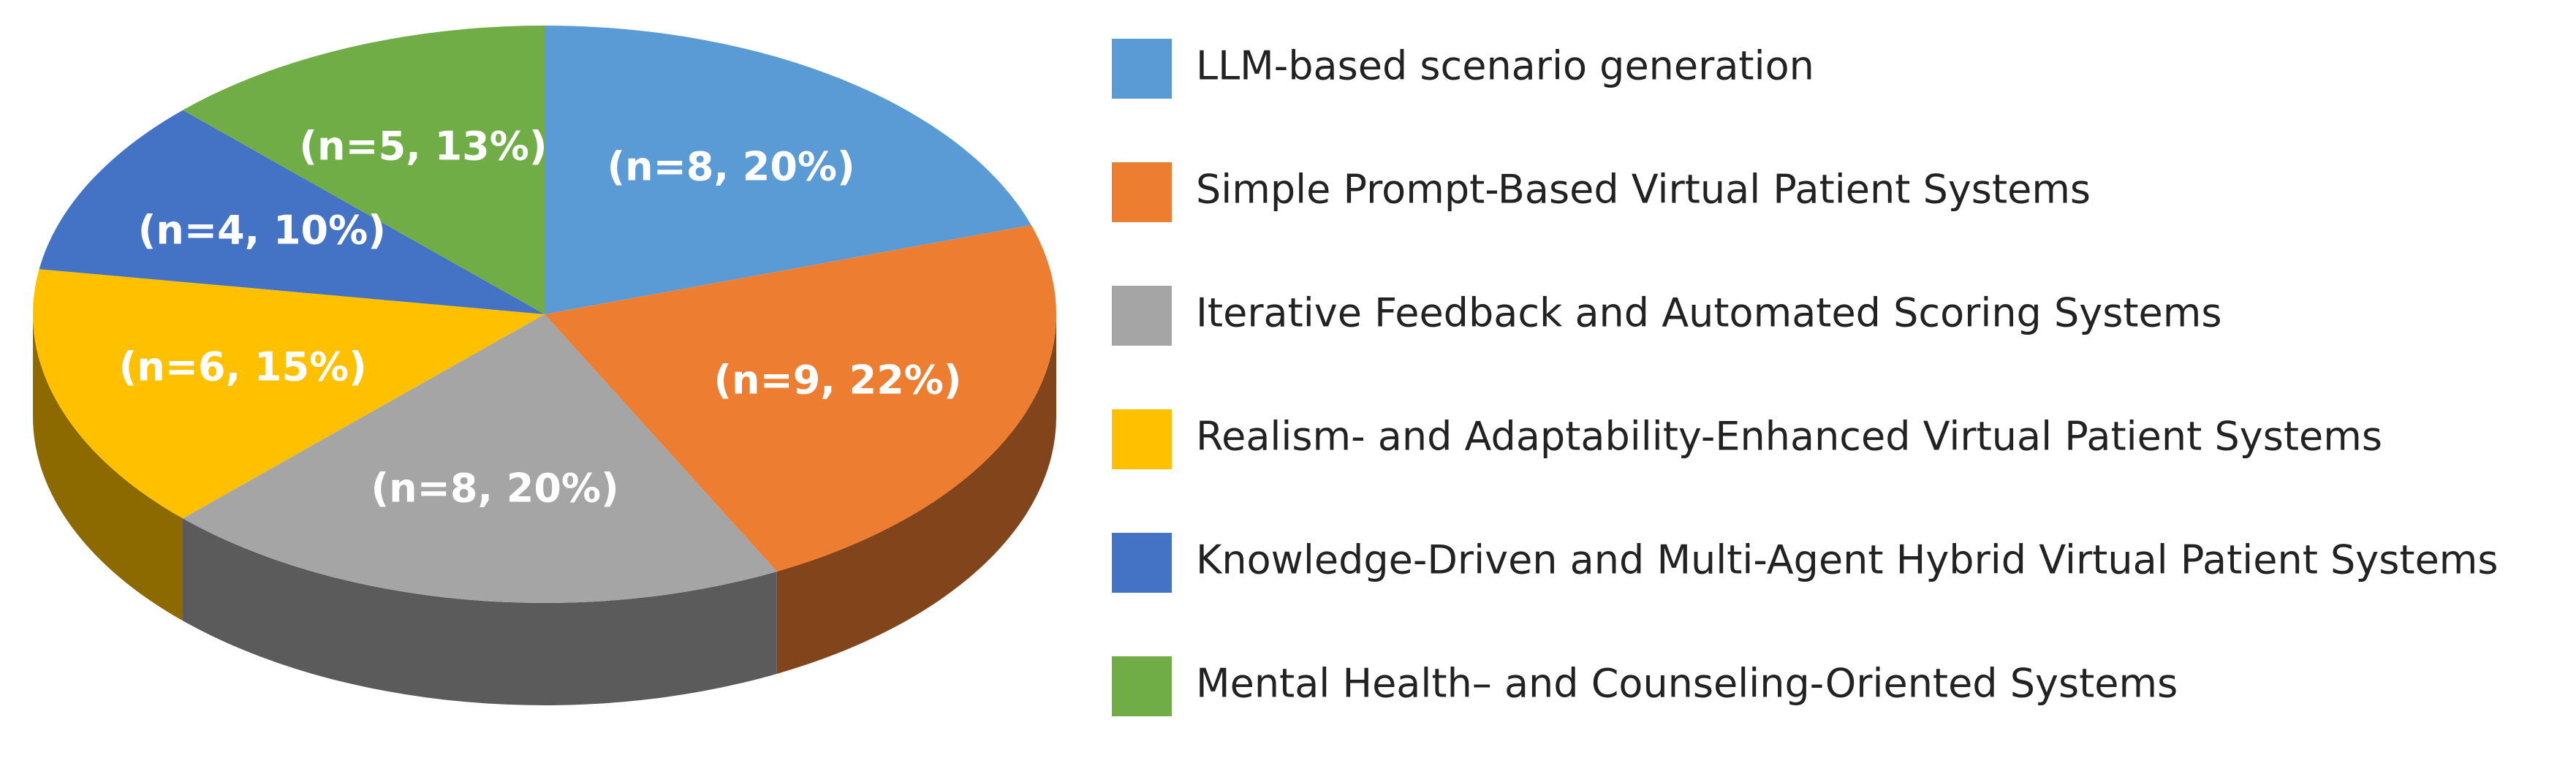 This screenshot has width=2576, height=774. What do you see at coordinates (262, 230) in the screenshot?
I see `value-label: (n=4, 10%)` at bounding box center [262, 230].